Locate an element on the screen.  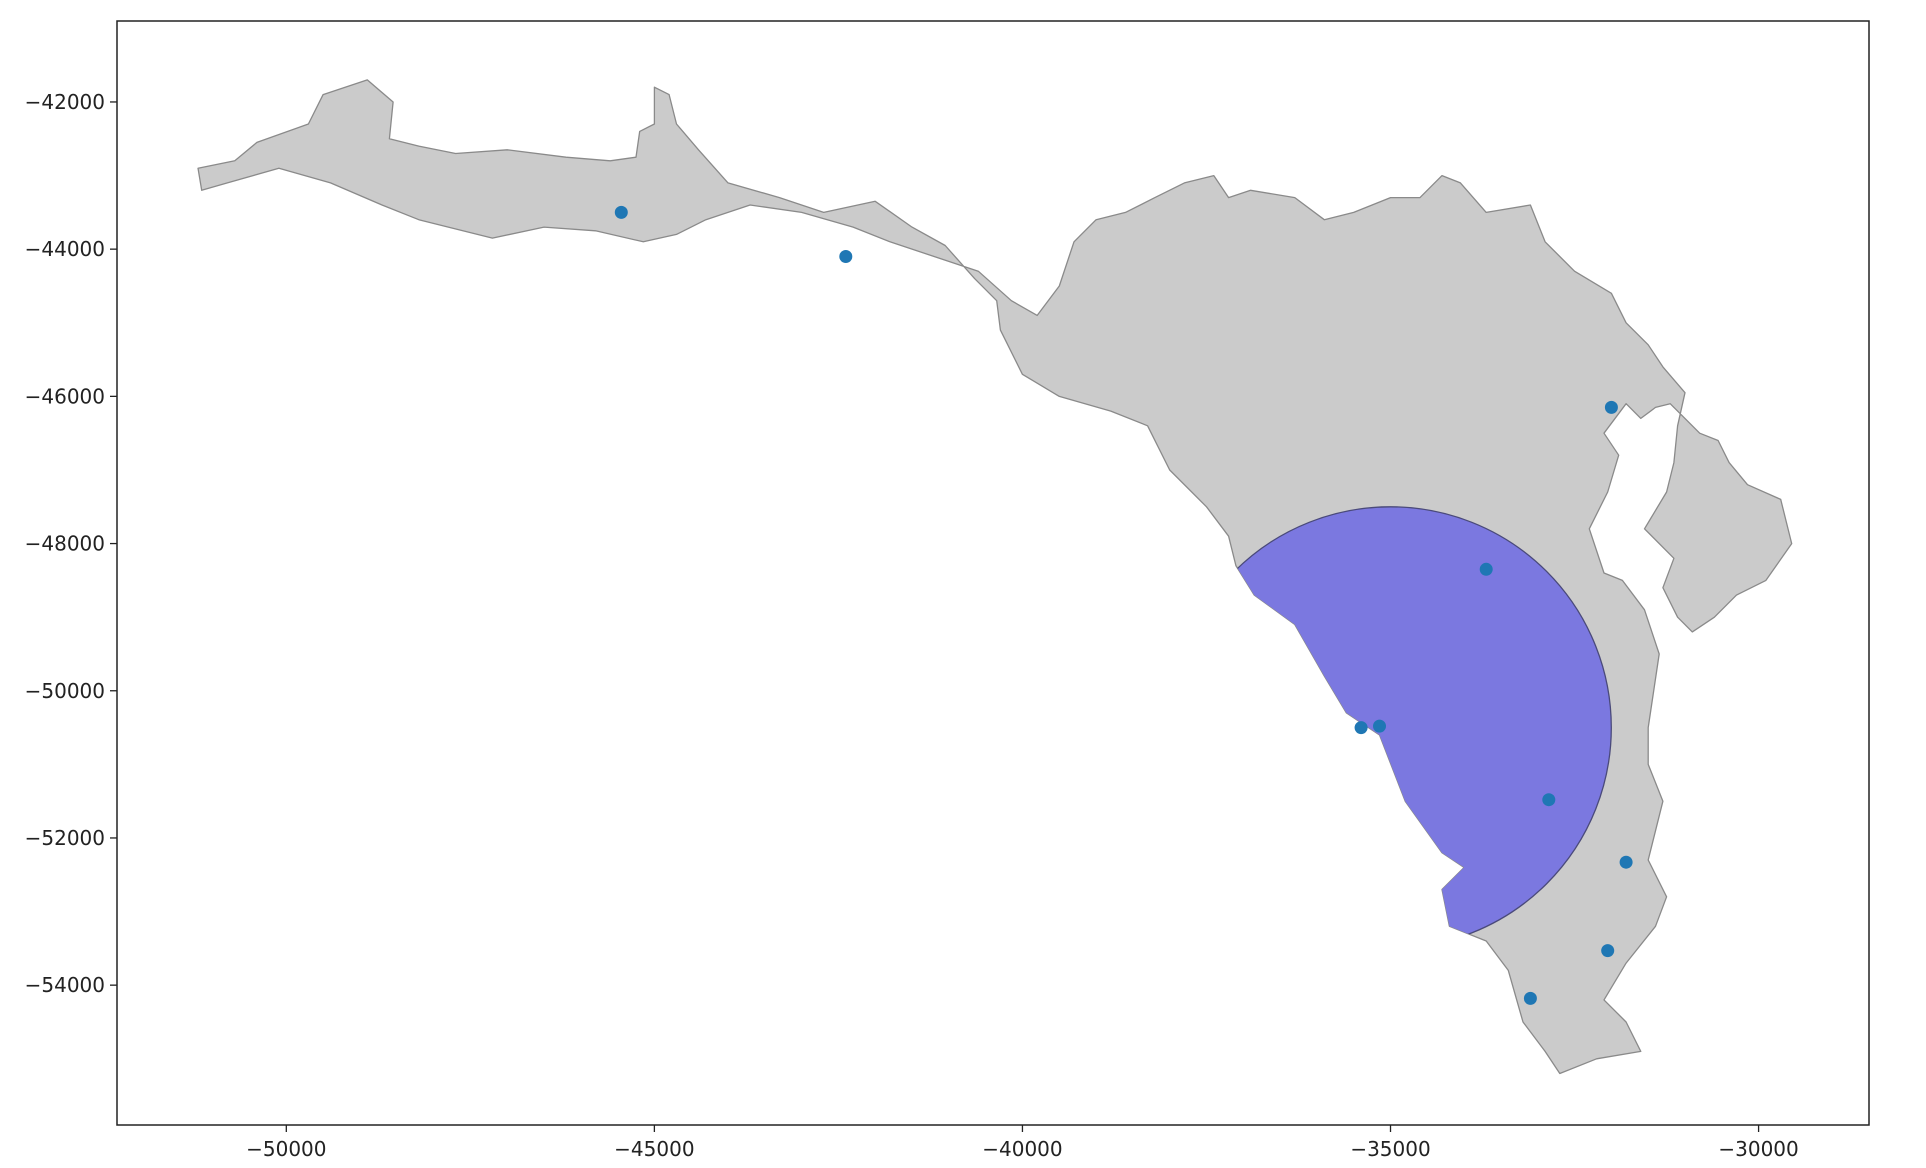
x-tick-label: −45000 is located at coordinates (654, 1149).